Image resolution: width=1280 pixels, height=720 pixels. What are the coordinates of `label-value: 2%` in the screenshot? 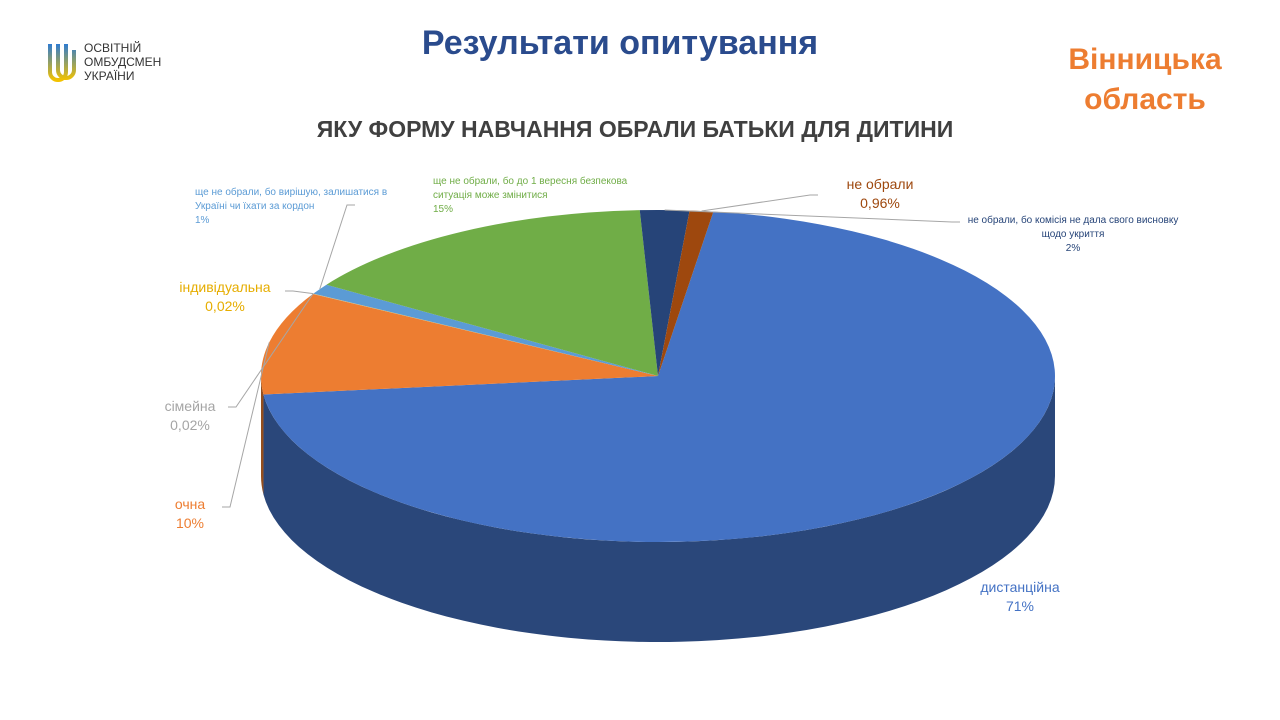 It's located at (1073, 248).